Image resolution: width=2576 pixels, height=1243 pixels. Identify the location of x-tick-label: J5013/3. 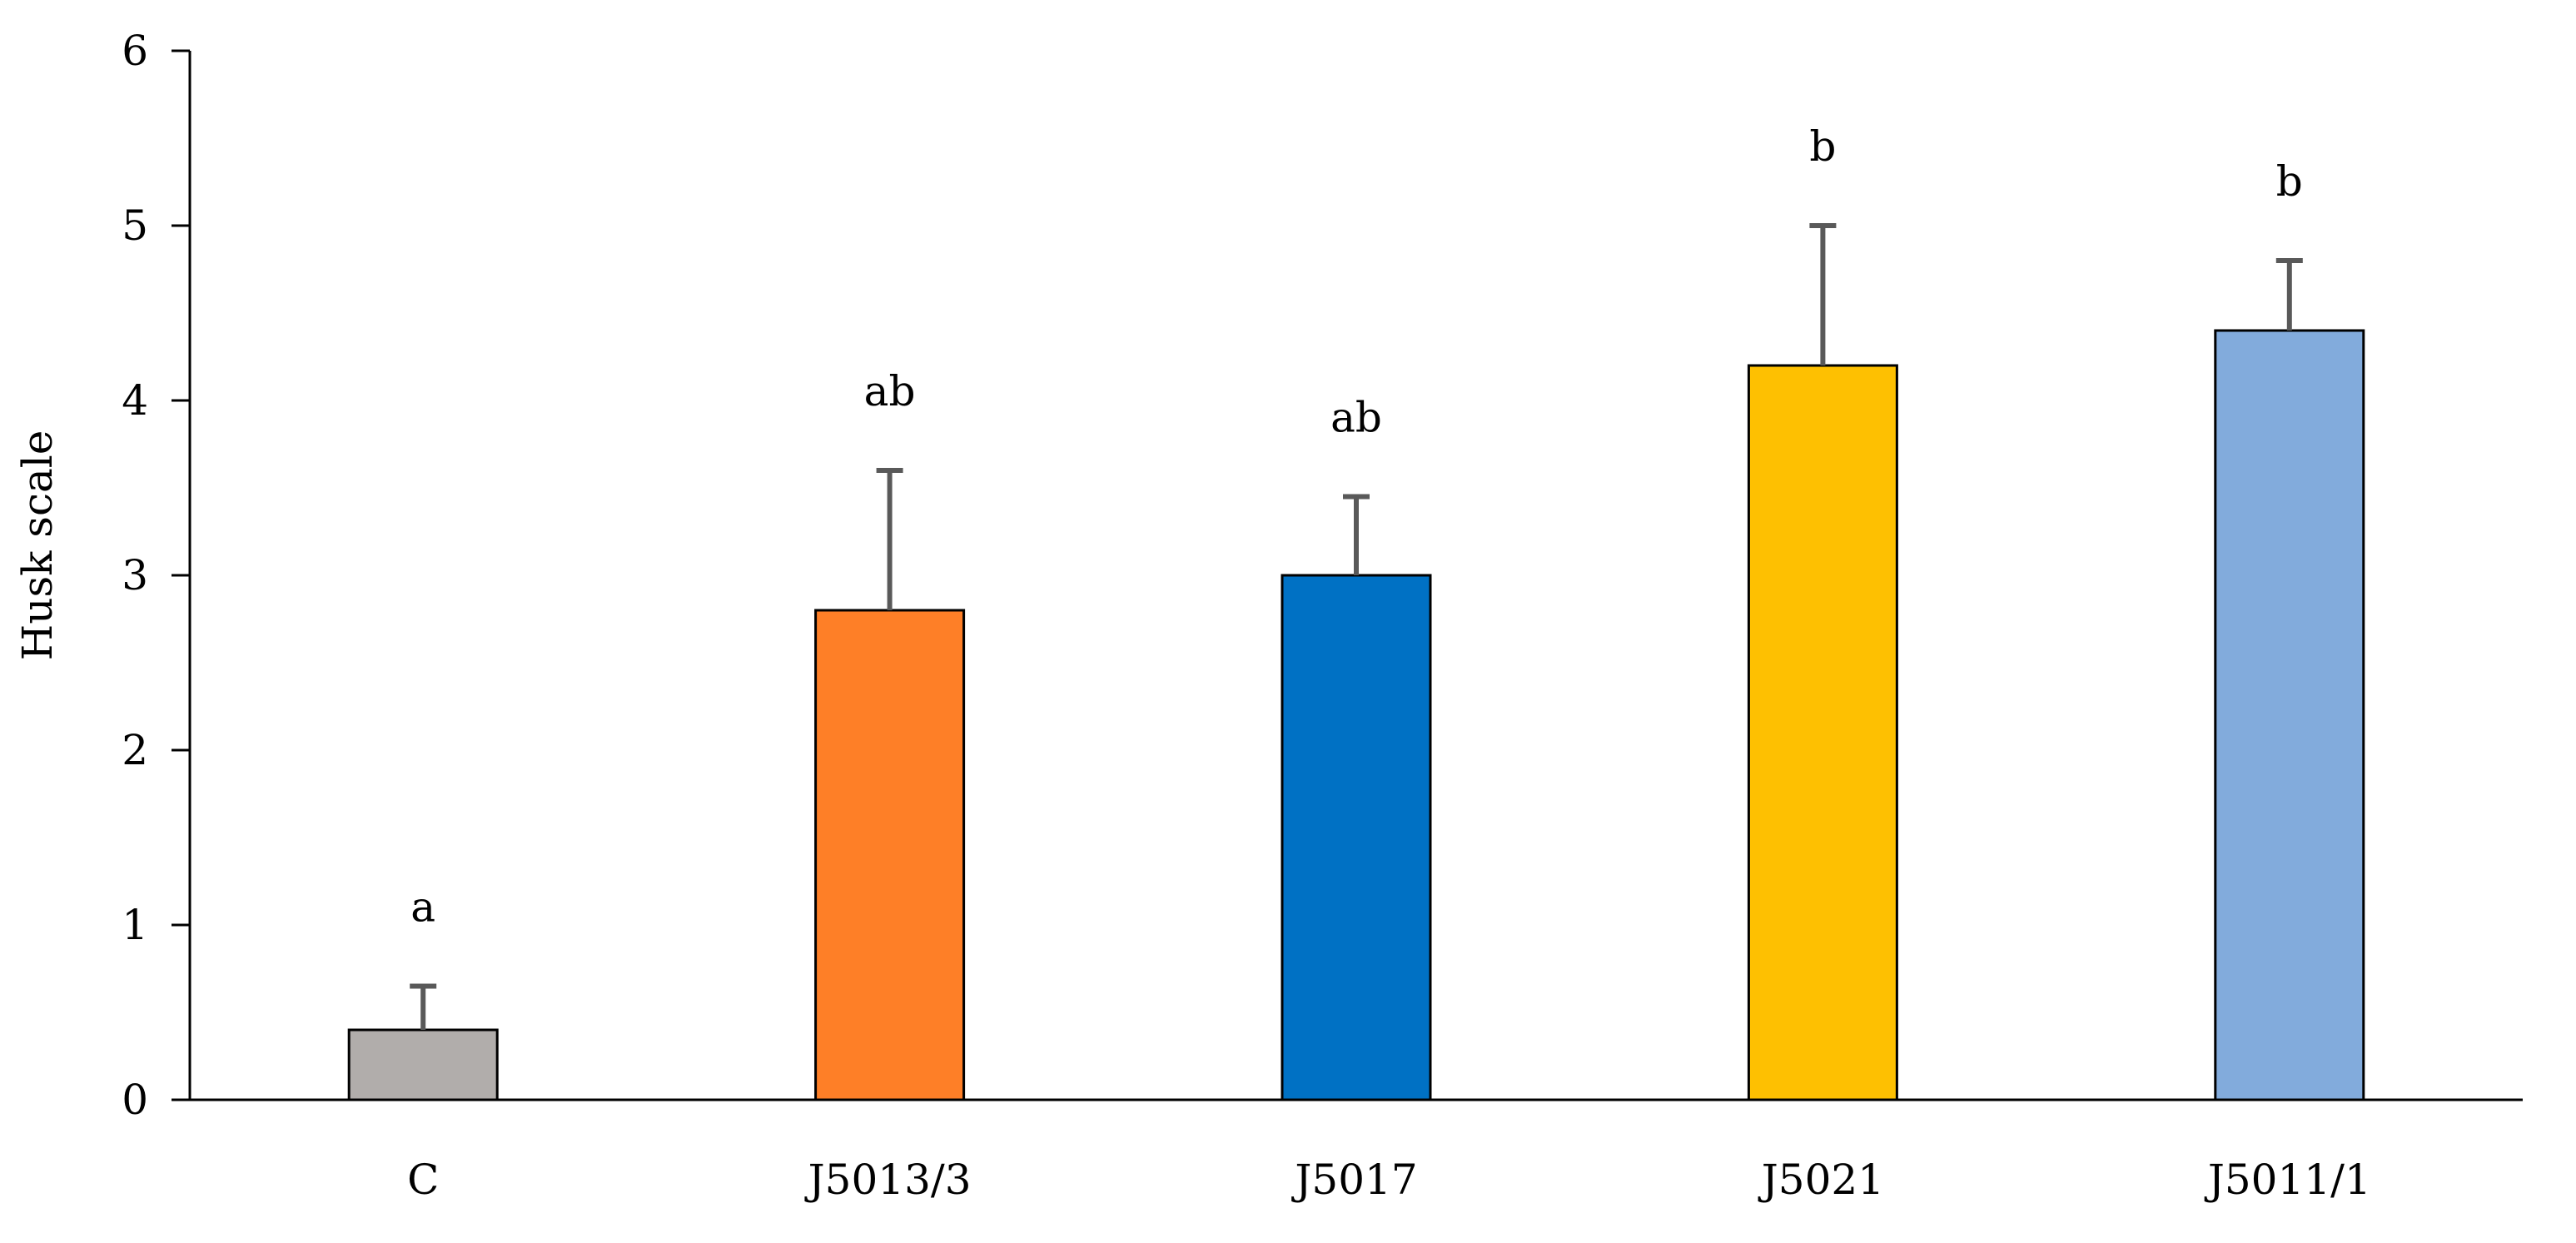
(888, 1180).